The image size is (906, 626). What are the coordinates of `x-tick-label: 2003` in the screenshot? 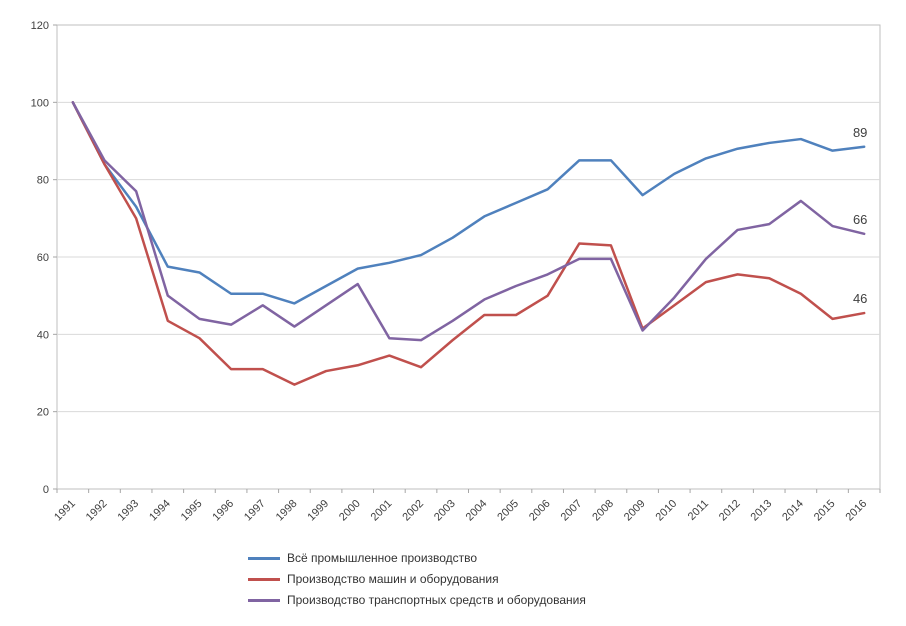 It's located at (445, 511).